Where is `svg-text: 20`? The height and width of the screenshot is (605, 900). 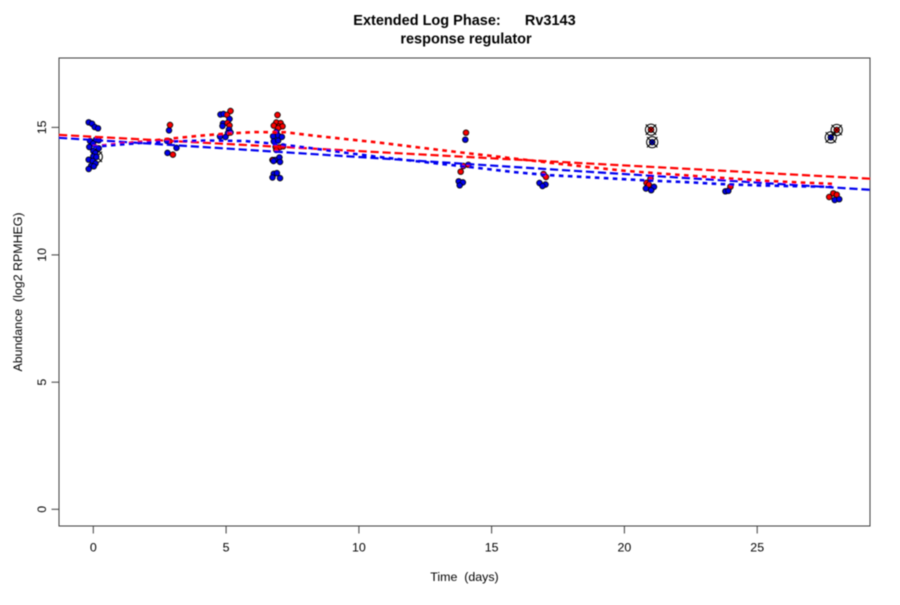 svg-text: 20 is located at coordinates (625, 548).